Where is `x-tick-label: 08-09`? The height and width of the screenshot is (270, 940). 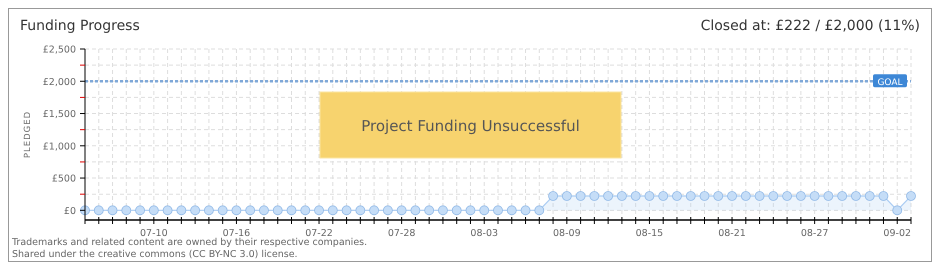 x-tick-label: 08-09 is located at coordinates (567, 233).